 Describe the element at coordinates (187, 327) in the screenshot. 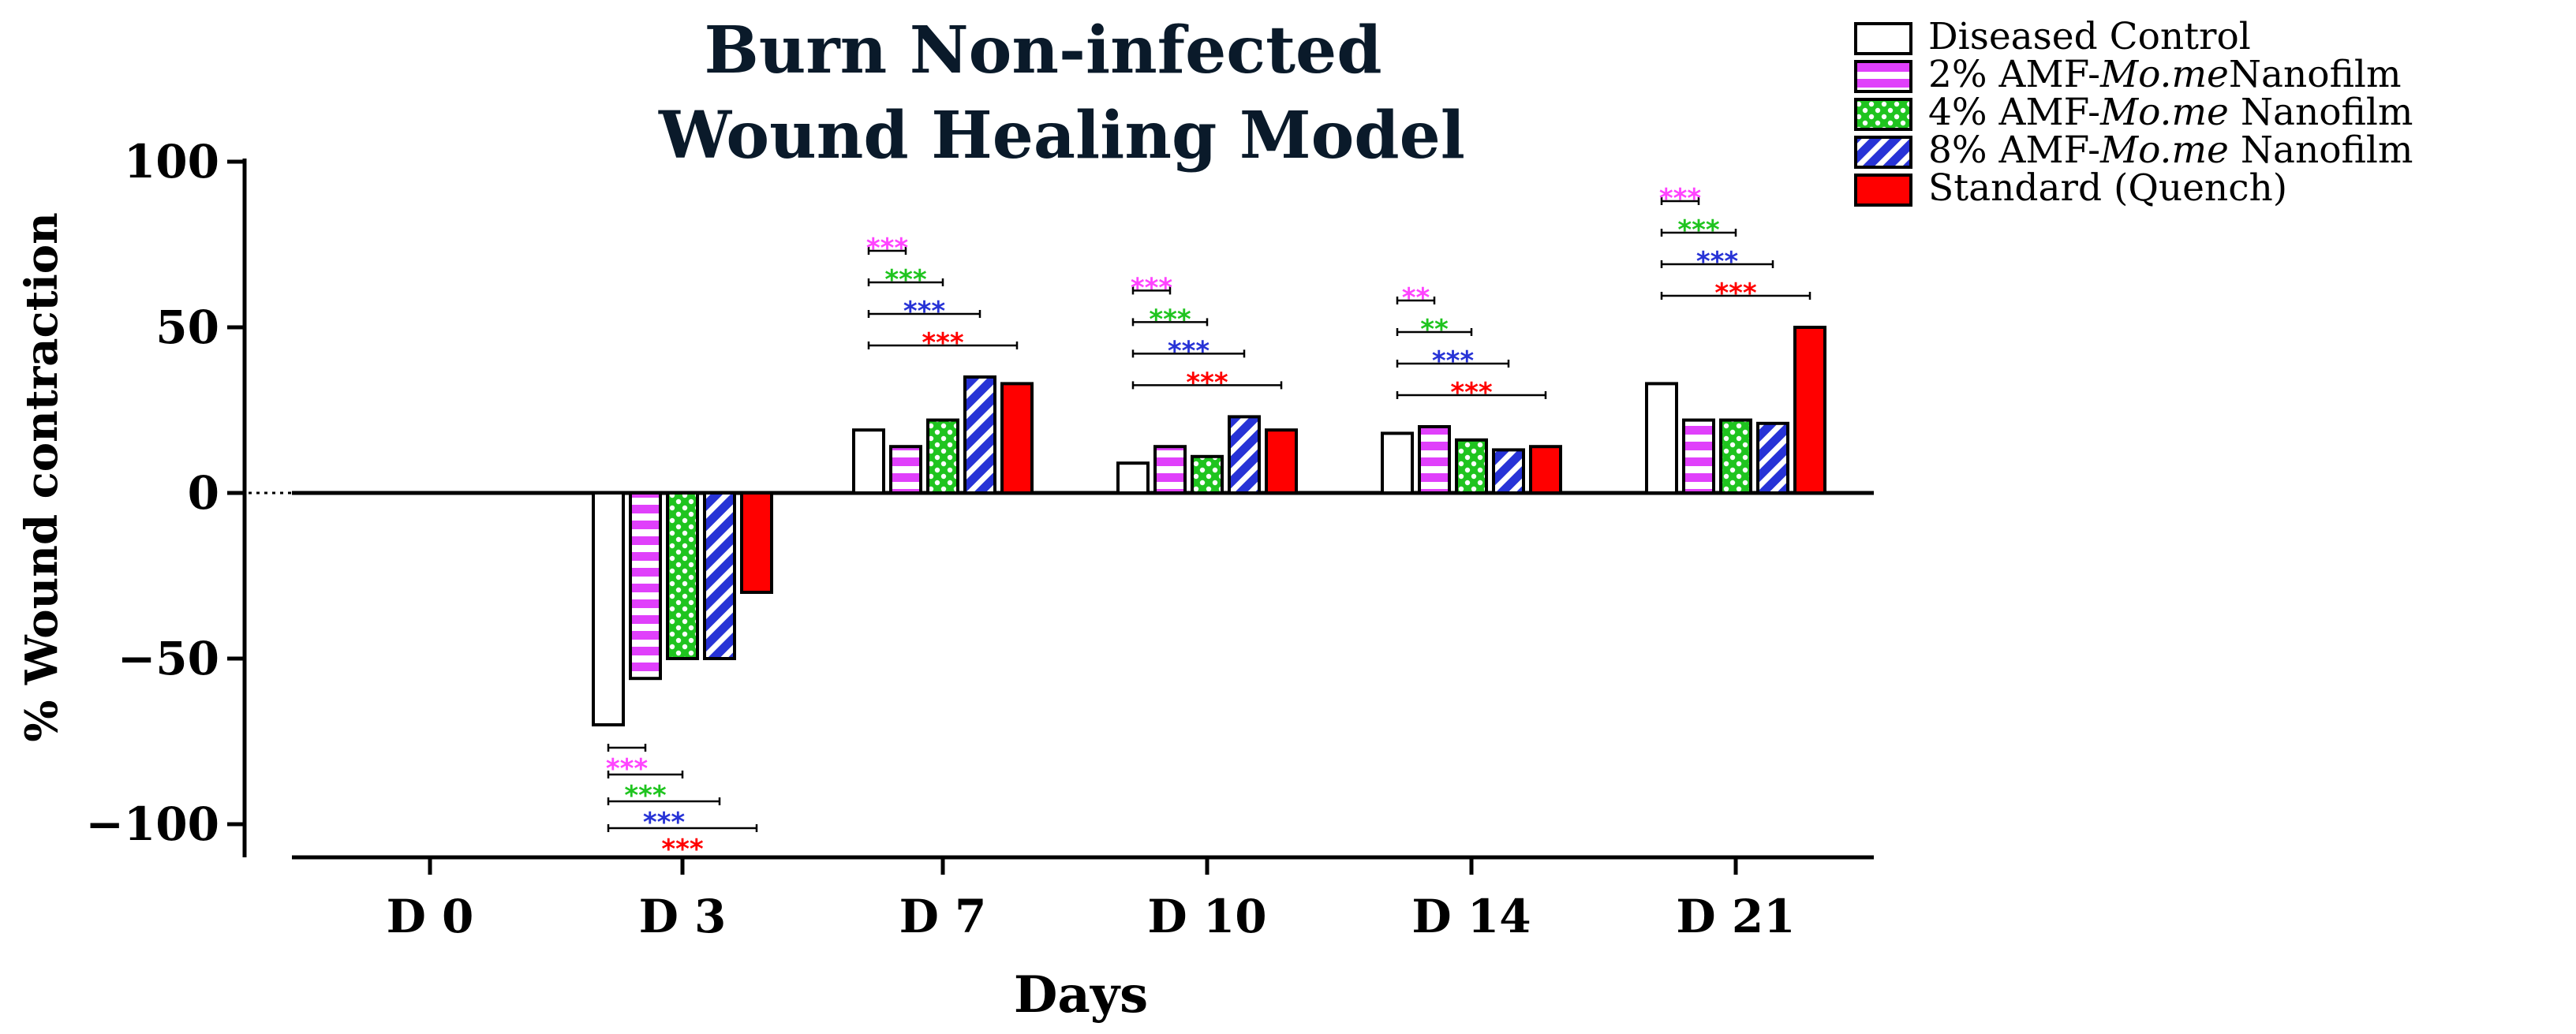

I see `y-tick-label: 50` at that location.